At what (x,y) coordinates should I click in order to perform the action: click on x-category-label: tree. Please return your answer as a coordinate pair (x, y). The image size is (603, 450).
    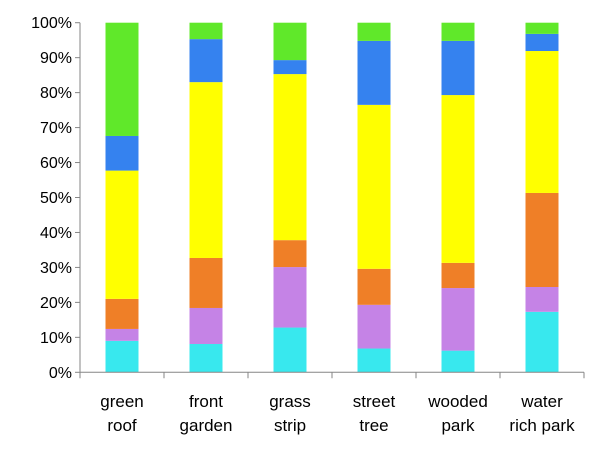
    Looking at the image, I should click on (373, 425).